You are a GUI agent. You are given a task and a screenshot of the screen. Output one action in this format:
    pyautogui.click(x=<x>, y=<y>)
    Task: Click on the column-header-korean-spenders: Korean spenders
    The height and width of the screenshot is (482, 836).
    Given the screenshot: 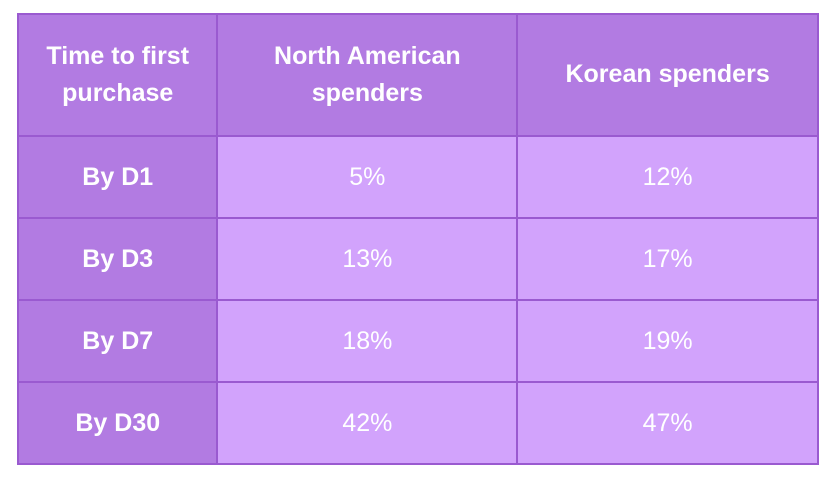 What is the action you would take?
    pyautogui.click(x=667, y=75)
    